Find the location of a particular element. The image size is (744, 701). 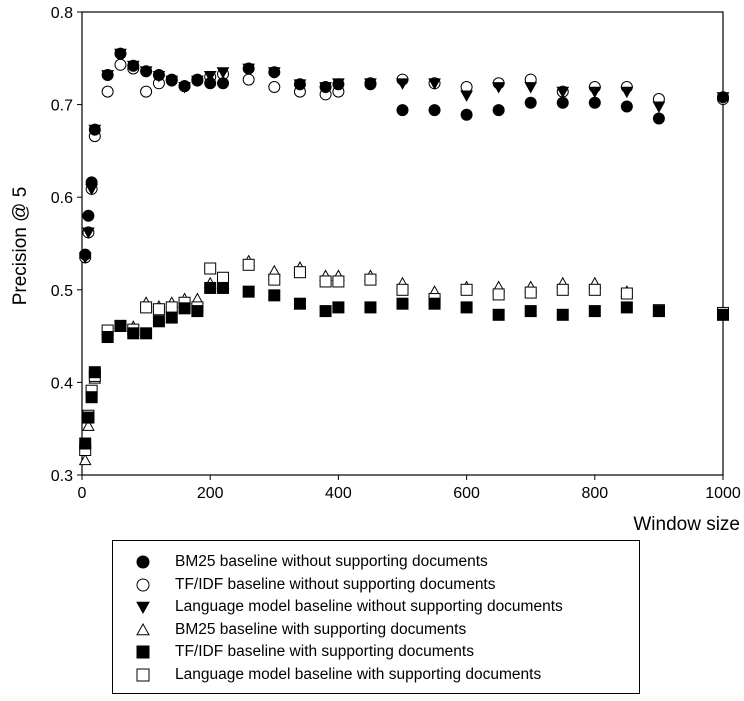

x-tick-label: 1000 is located at coordinates (723, 493).